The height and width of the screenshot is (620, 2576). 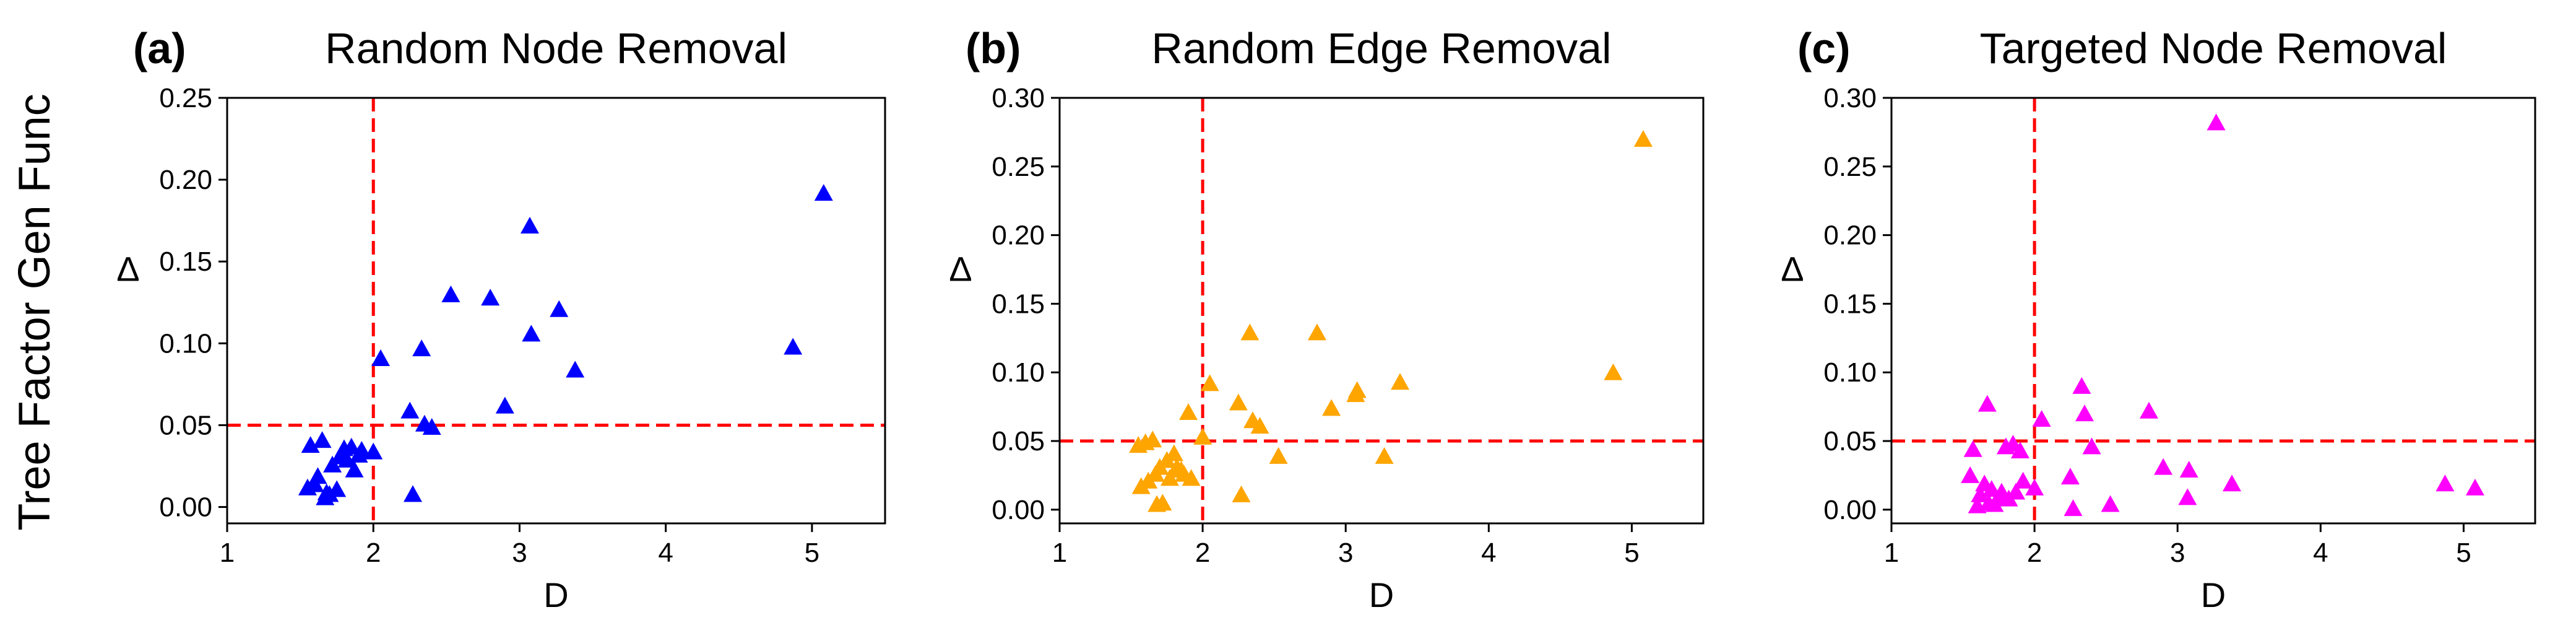 I want to click on chart-title: Random Edge Removal, so click(x=1381, y=48).